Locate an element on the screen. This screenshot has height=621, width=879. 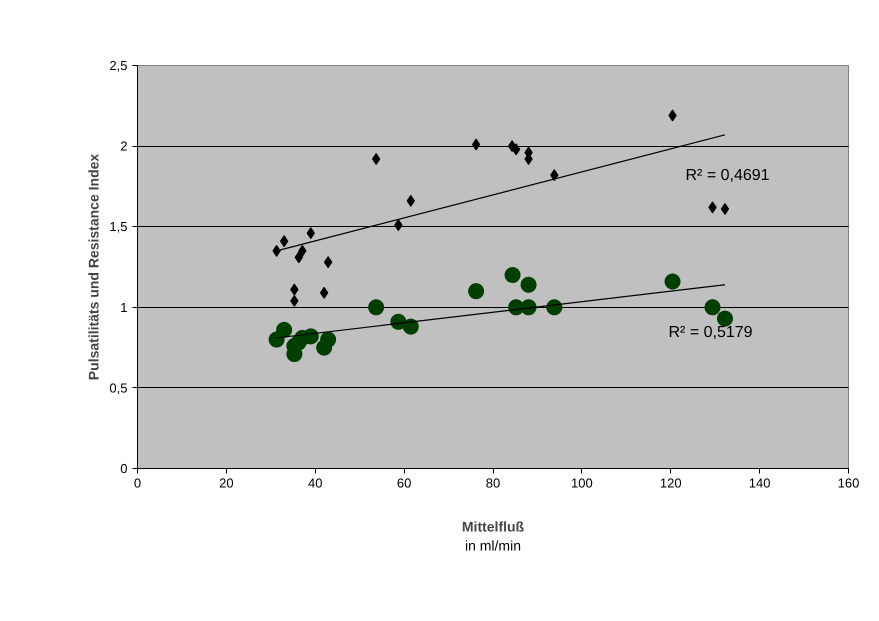
x-tick-label: 60 is located at coordinates (404, 483).